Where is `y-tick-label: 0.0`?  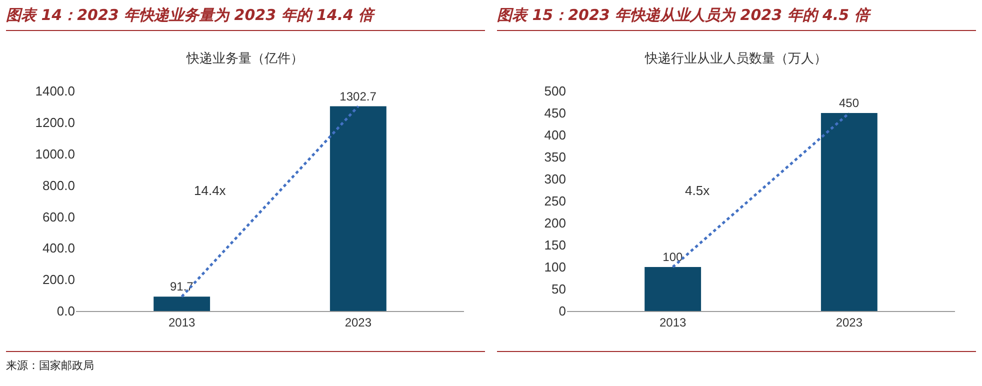 y-tick-label: 0.0 is located at coordinates (65, 311).